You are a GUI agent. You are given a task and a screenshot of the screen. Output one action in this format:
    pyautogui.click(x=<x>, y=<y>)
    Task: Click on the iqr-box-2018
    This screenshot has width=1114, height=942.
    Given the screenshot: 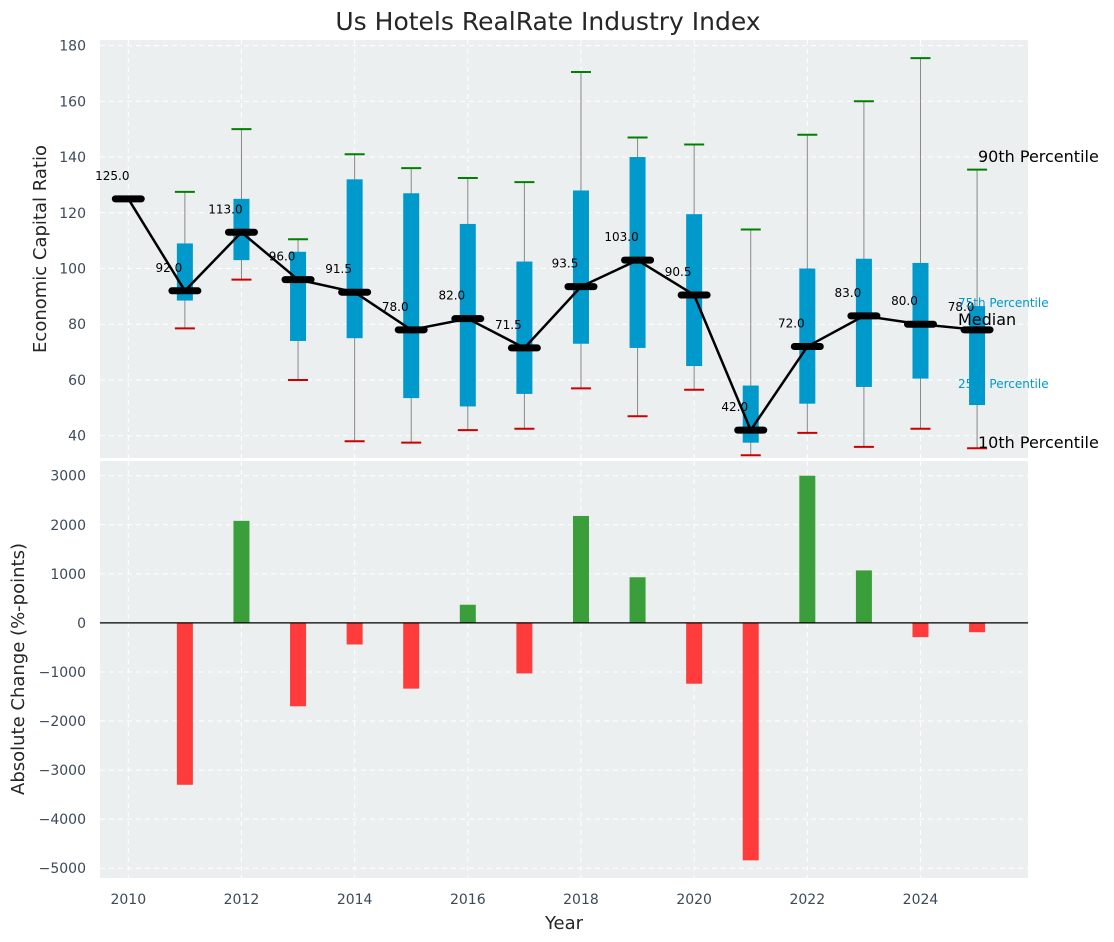 What is the action you would take?
    pyautogui.click(x=580, y=267)
    